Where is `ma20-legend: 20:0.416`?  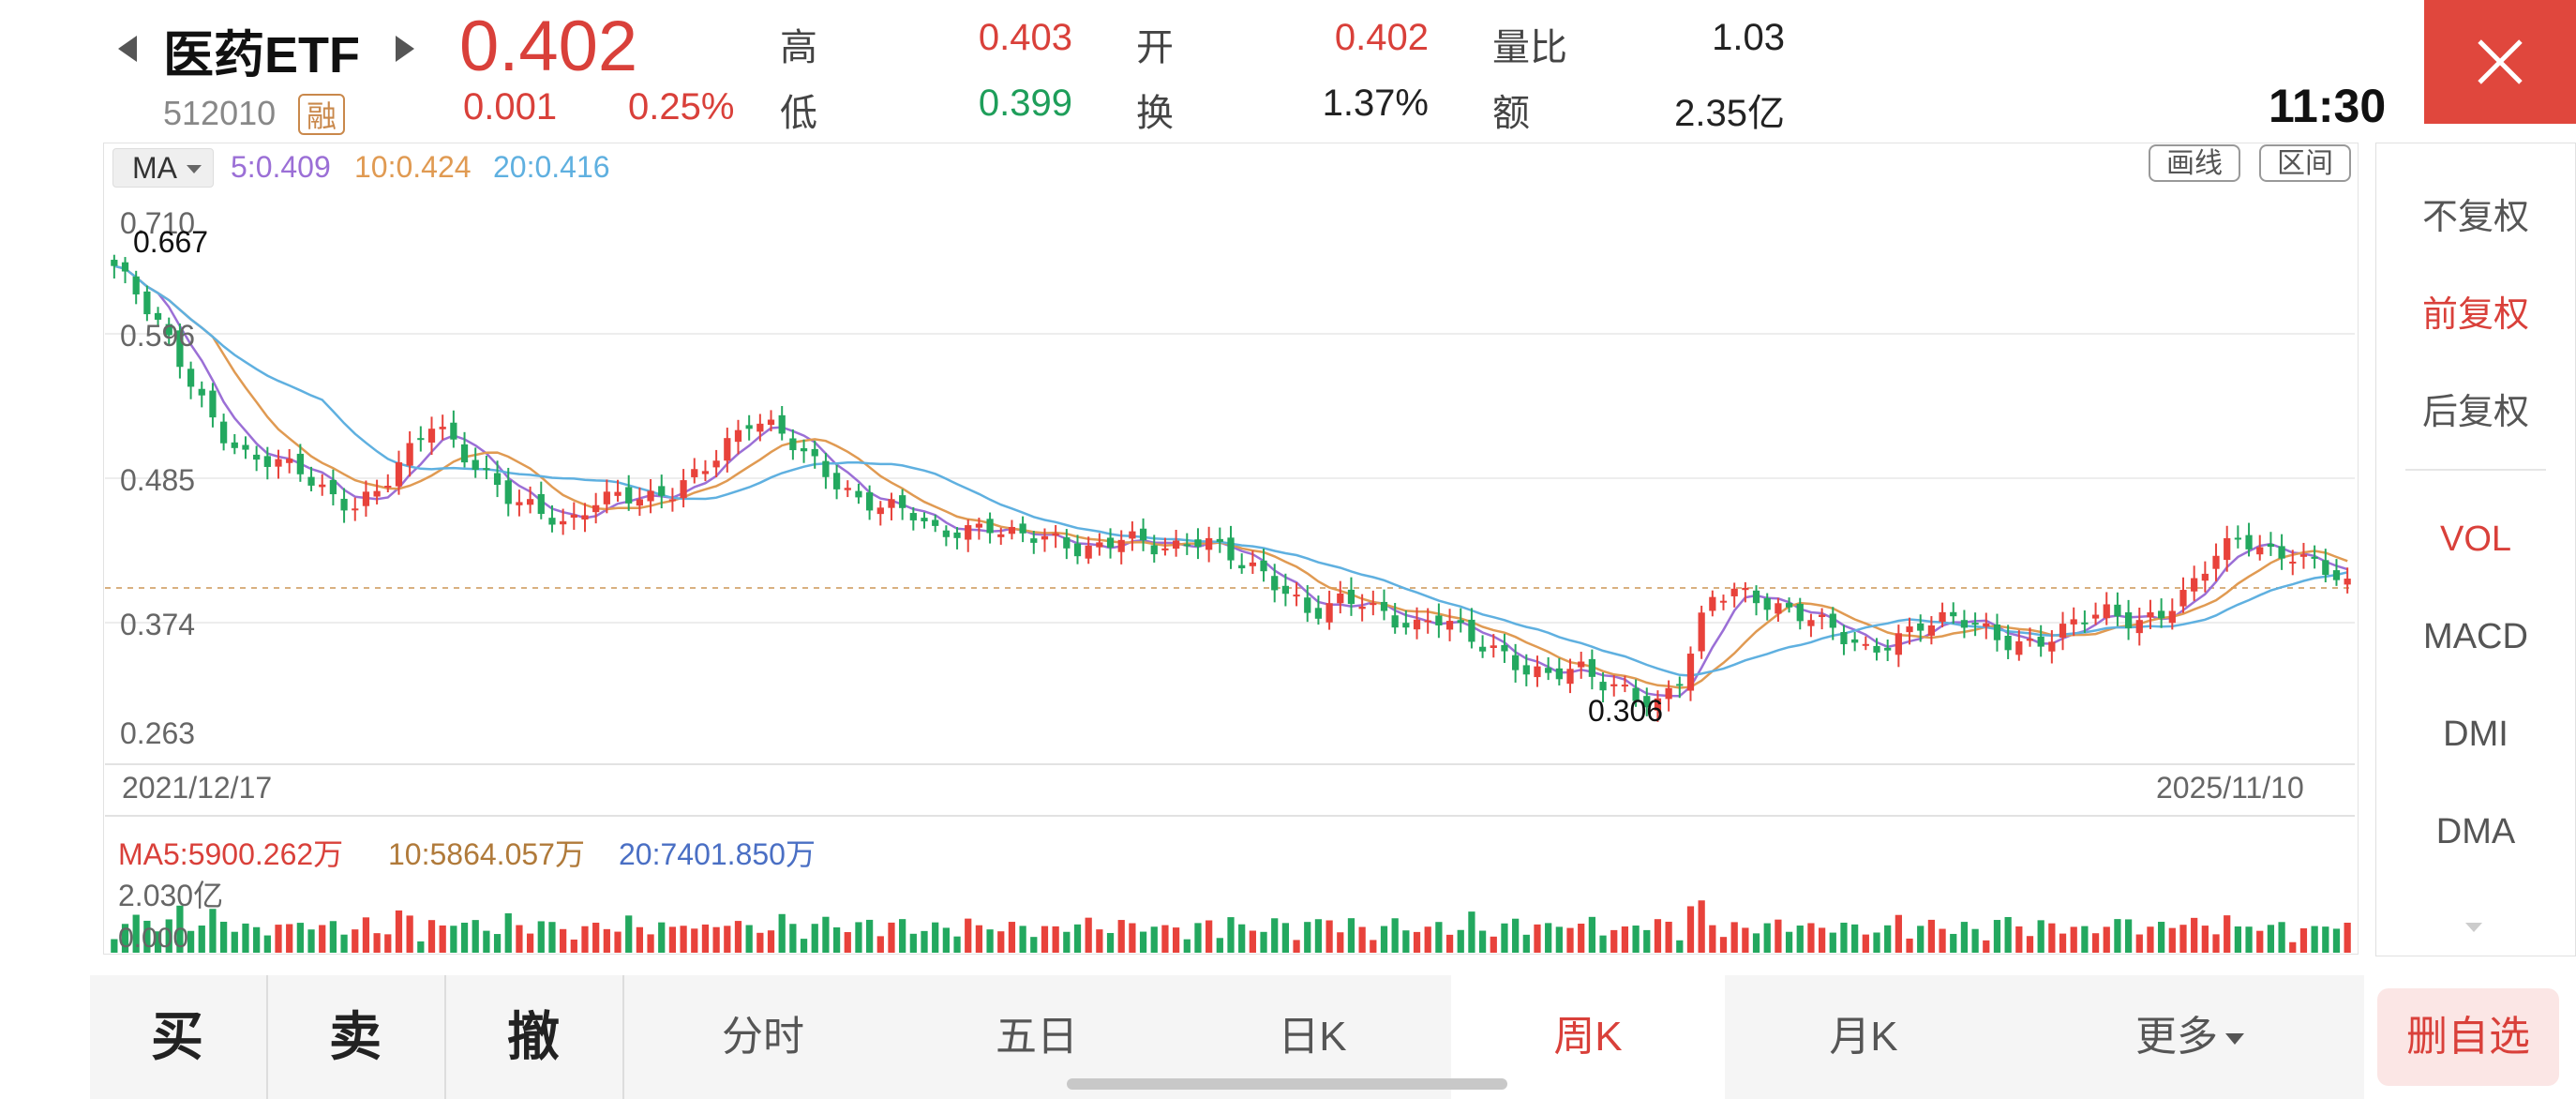 ma20-legend: 20:0.416 is located at coordinates (552, 167).